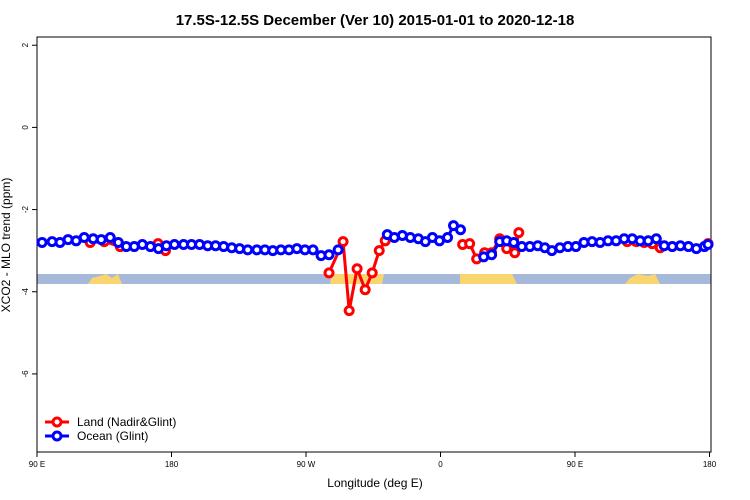 This screenshot has height=500, width=750. Describe the element at coordinates (25, 127) in the screenshot. I see `y-tick-label: 0` at that location.